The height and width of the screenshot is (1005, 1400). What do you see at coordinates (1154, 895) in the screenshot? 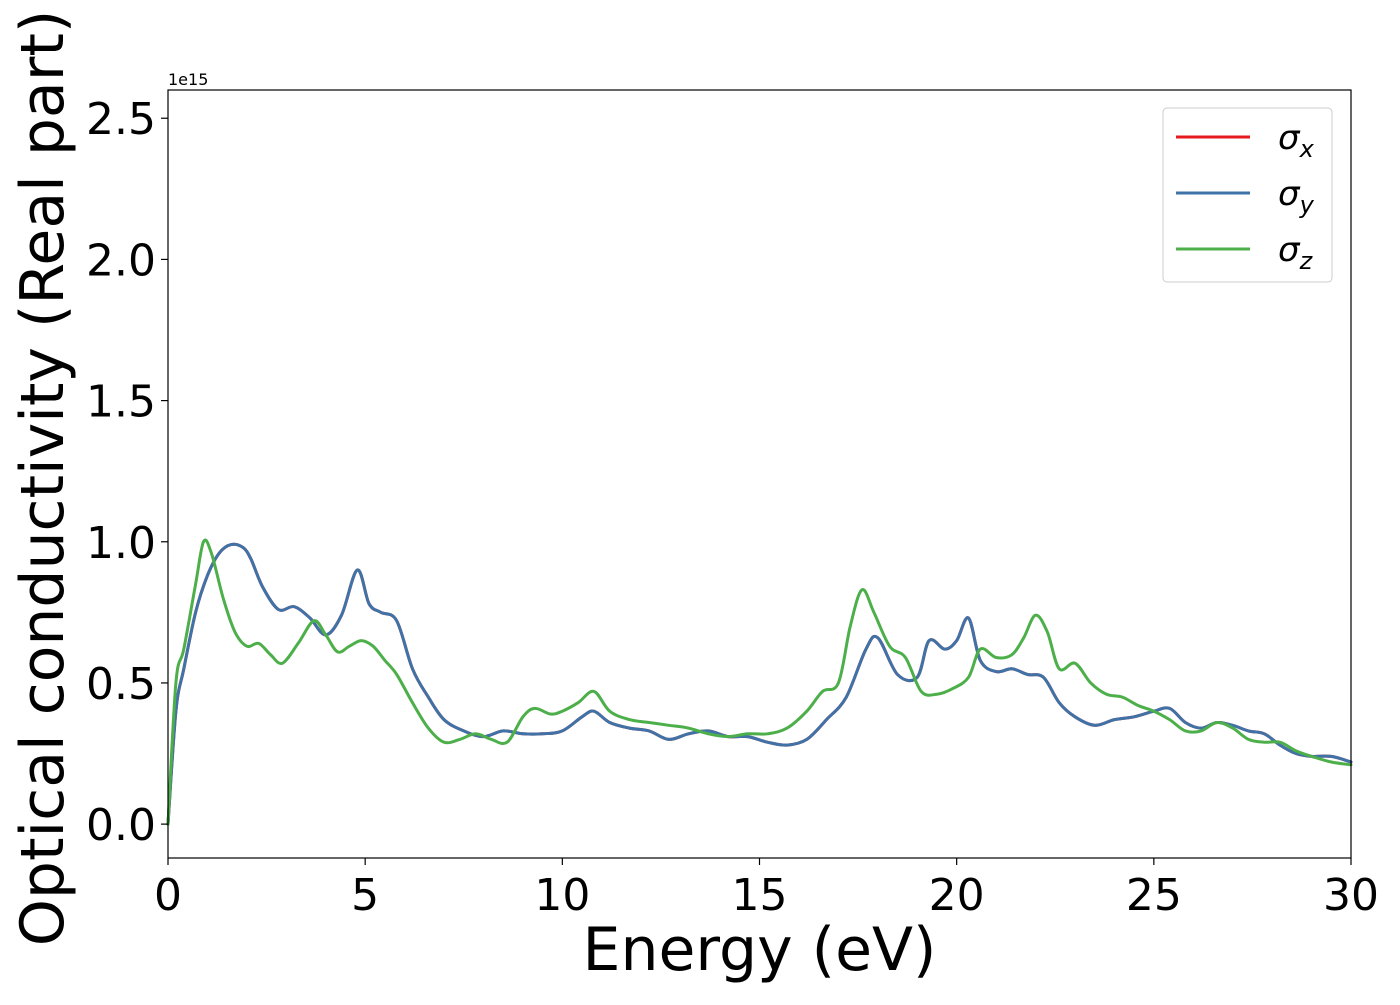
I see `x-tick-label: 25` at bounding box center [1154, 895].